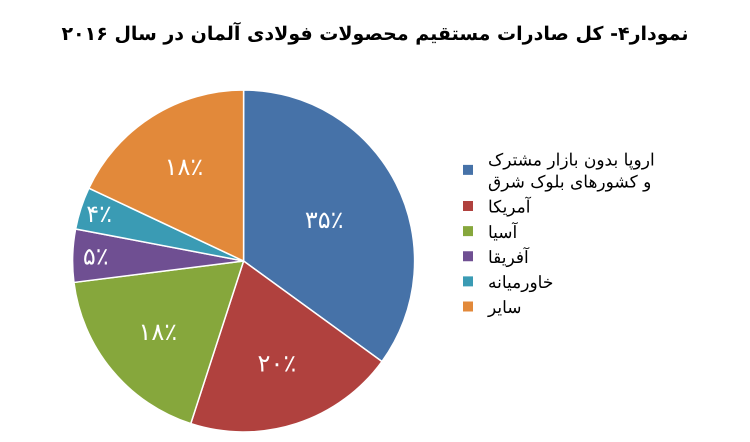  Describe the element at coordinates (324, 220) in the screenshot. I see `data-label: ۳۵٪` at that location.